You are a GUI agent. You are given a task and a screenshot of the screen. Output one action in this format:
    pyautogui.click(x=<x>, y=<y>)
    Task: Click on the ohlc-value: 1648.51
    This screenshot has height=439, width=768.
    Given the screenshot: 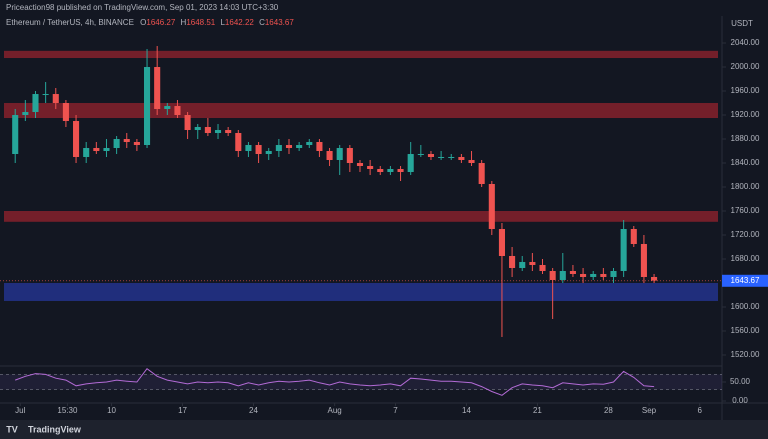 What is the action you would take?
    pyautogui.click(x=200, y=22)
    